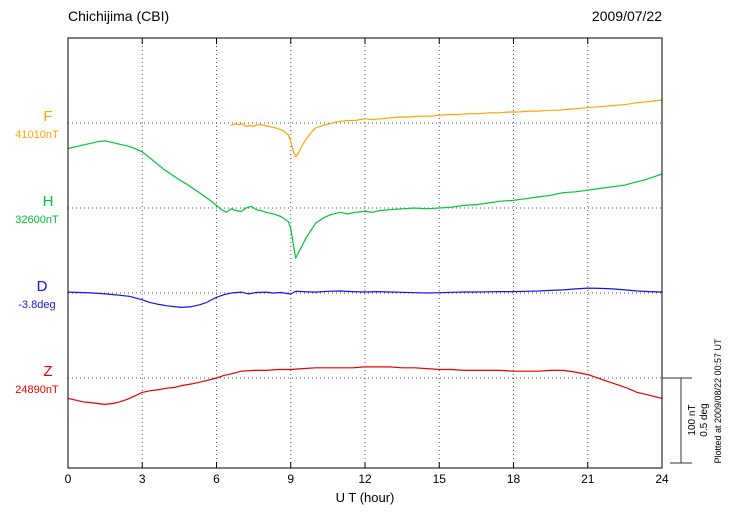 The height and width of the screenshot is (520, 730). What do you see at coordinates (37, 220) in the screenshot?
I see `series-baseline-H: 32600nT` at bounding box center [37, 220].